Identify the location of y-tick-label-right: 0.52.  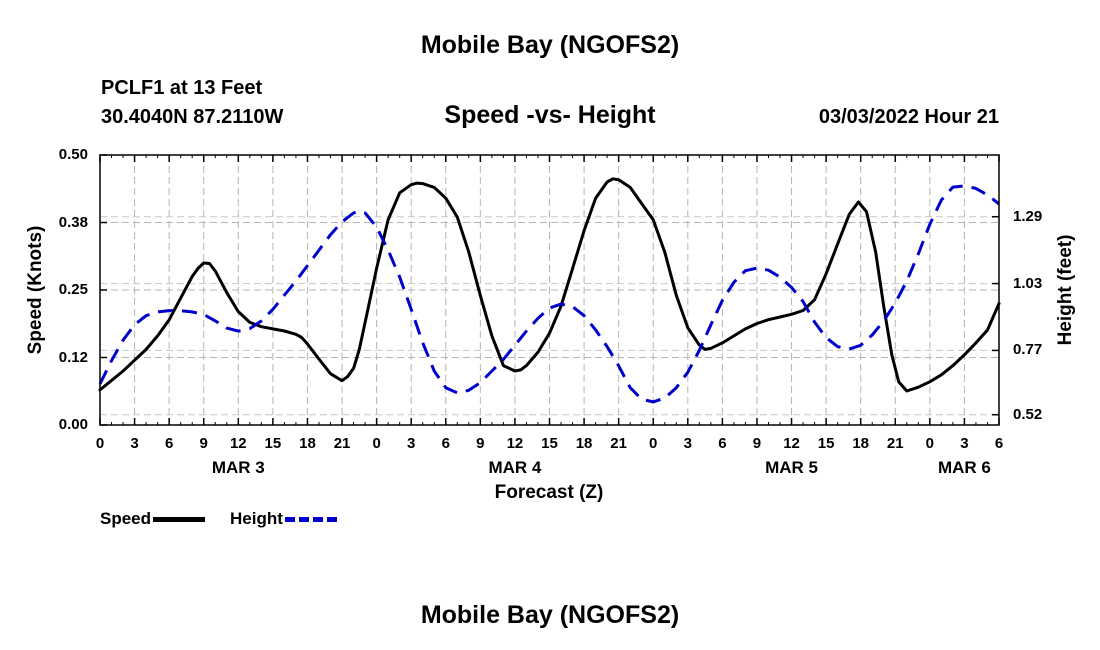
(1028, 414).